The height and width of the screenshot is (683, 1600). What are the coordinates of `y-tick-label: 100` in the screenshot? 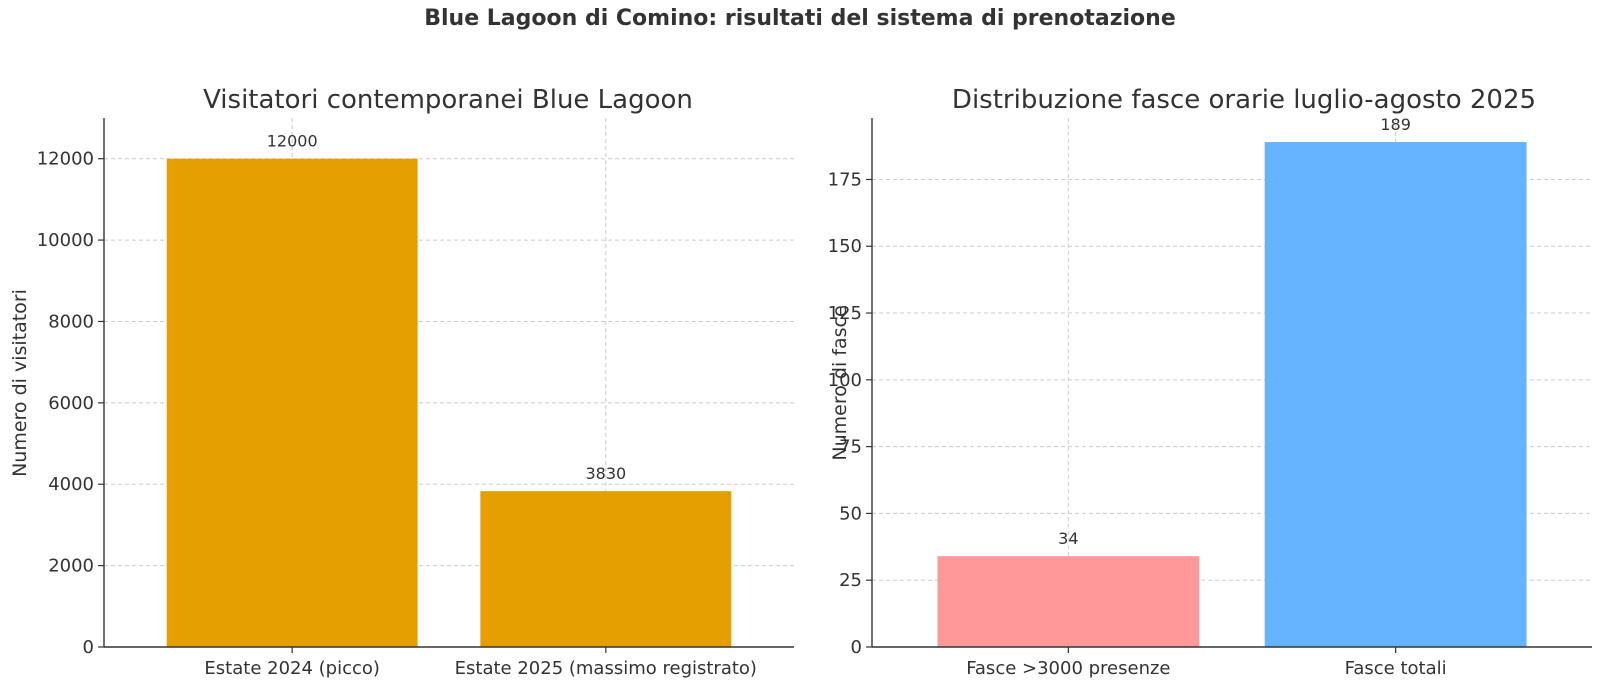 It's located at (845, 380).